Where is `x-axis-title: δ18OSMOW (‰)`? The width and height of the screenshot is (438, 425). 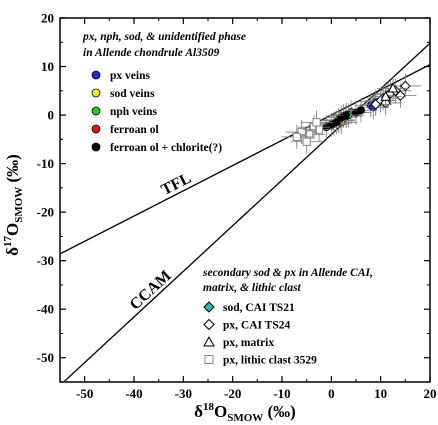 x-axis-title: δ18OSMOW (‰) is located at coordinates (245, 412).